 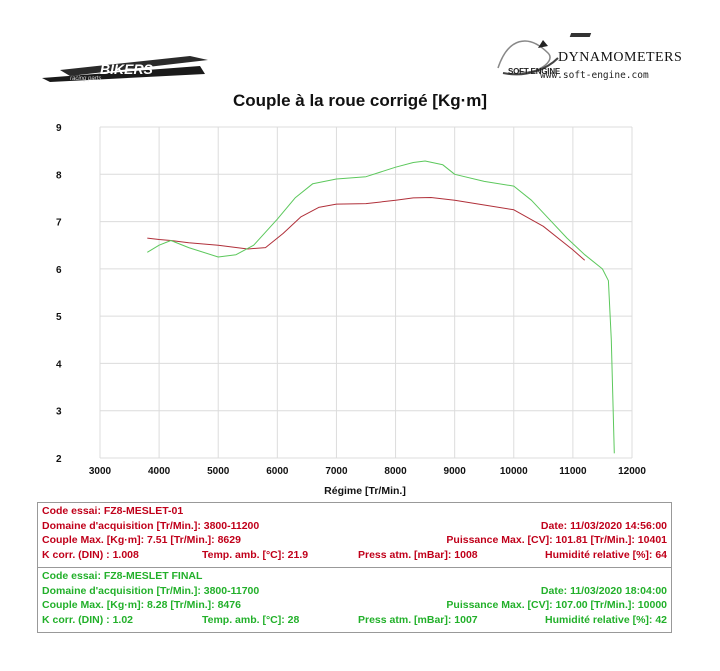 What do you see at coordinates (100, 471) in the screenshot?
I see `x-tick-label: 3000` at bounding box center [100, 471].